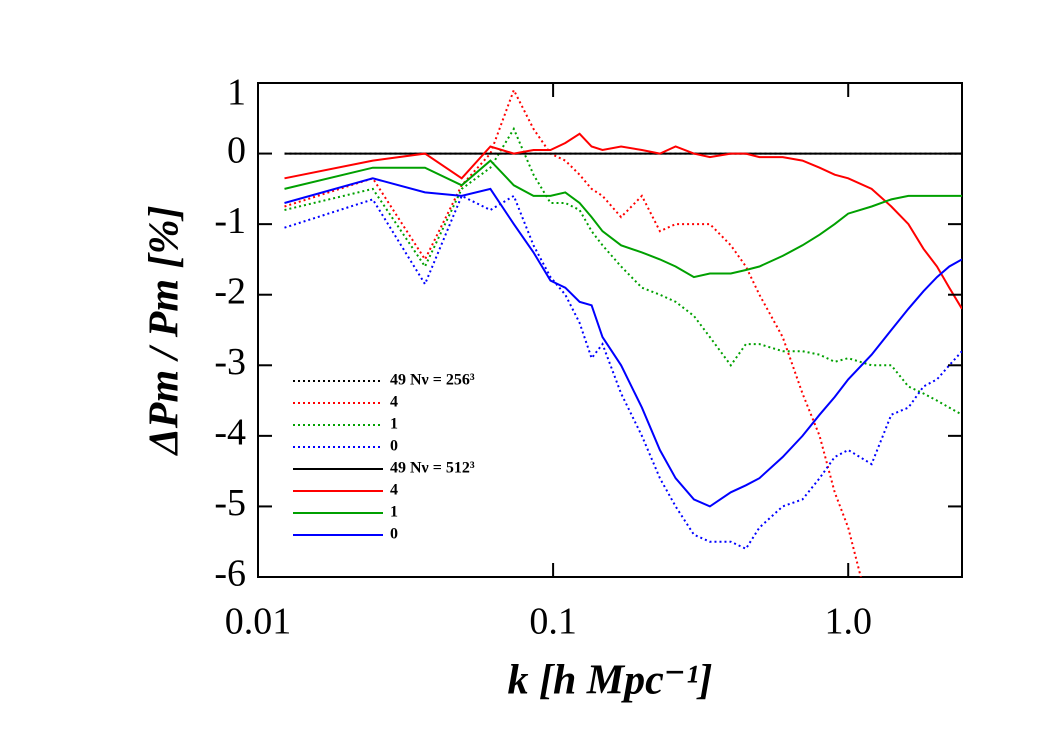 This screenshot has height=742, width=1038. What do you see at coordinates (432, 468) in the screenshot?
I see `legend-label: 49 Nν = 512³` at bounding box center [432, 468].